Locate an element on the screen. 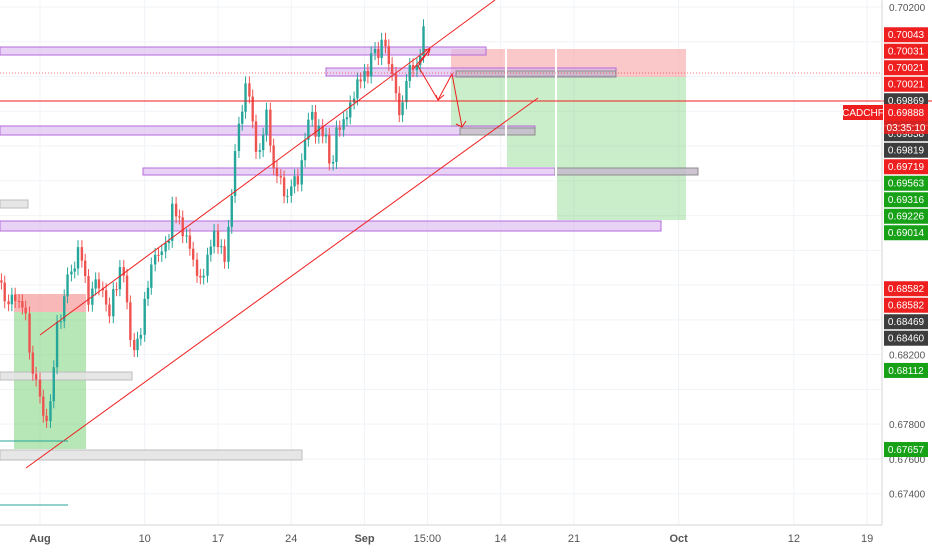 The height and width of the screenshot is (555, 932). y-tick-label: 0.67600 is located at coordinates (907, 460).